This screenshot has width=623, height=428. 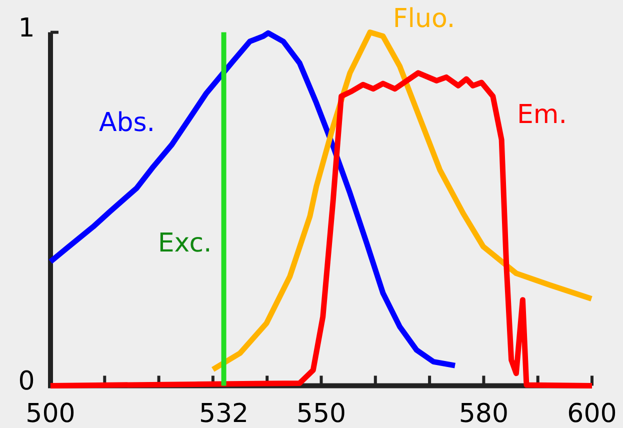 What do you see at coordinates (223, 413) in the screenshot?
I see `x-tick-label: 532` at bounding box center [223, 413].